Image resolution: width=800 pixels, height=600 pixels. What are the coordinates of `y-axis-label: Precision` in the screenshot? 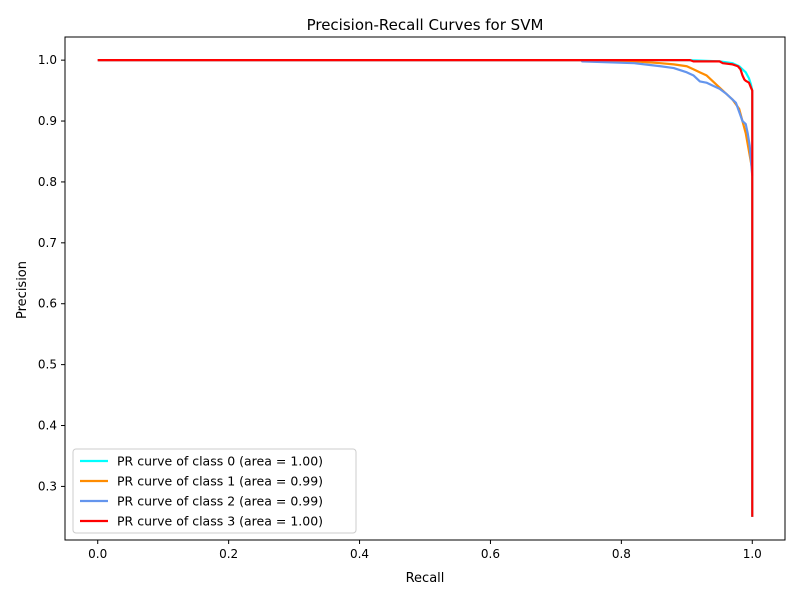 It's located at (22, 290).